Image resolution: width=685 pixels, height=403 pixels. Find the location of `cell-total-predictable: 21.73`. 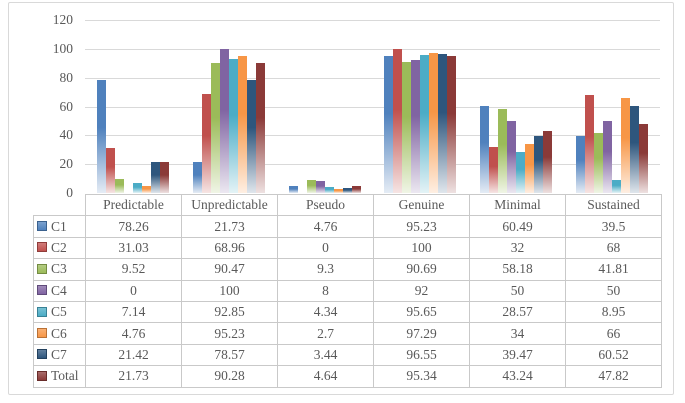

cell-total-predictable: 21.73 is located at coordinates (133, 376).